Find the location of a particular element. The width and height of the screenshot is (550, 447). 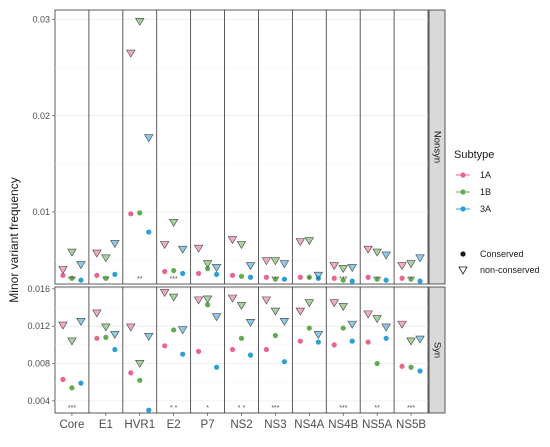

legend-label-3A: 3A is located at coordinates (485, 209).